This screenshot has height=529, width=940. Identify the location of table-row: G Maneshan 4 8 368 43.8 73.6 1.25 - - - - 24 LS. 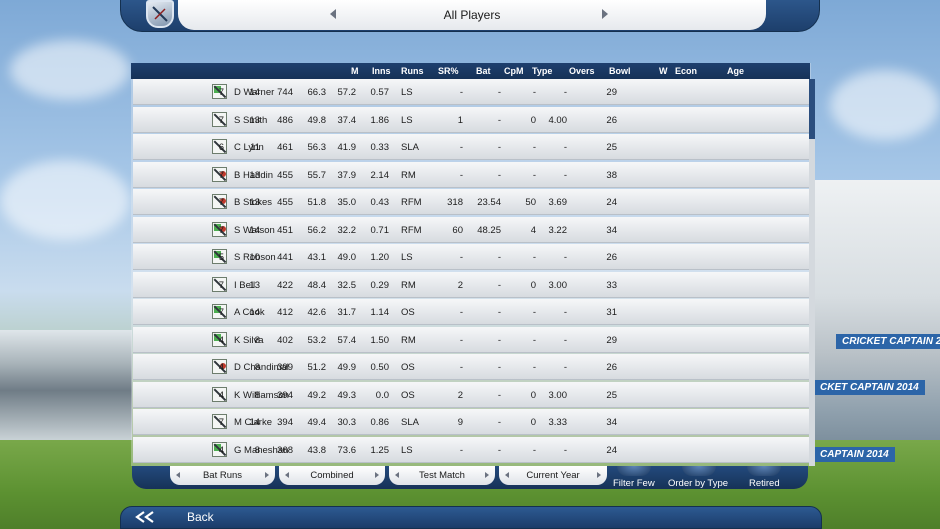
(471, 449).